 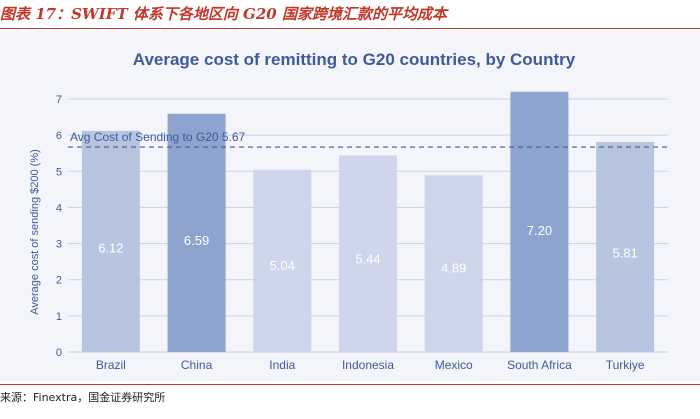 What do you see at coordinates (368, 139) in the screenshot?
I see `reference-line: Avg Cost of Sending to G20 5.67` at bounding box center [368, 139].